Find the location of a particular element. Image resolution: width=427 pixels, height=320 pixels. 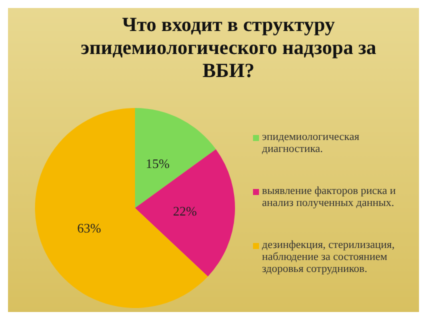

data-label: 15% is located at coordinates (158, 163).